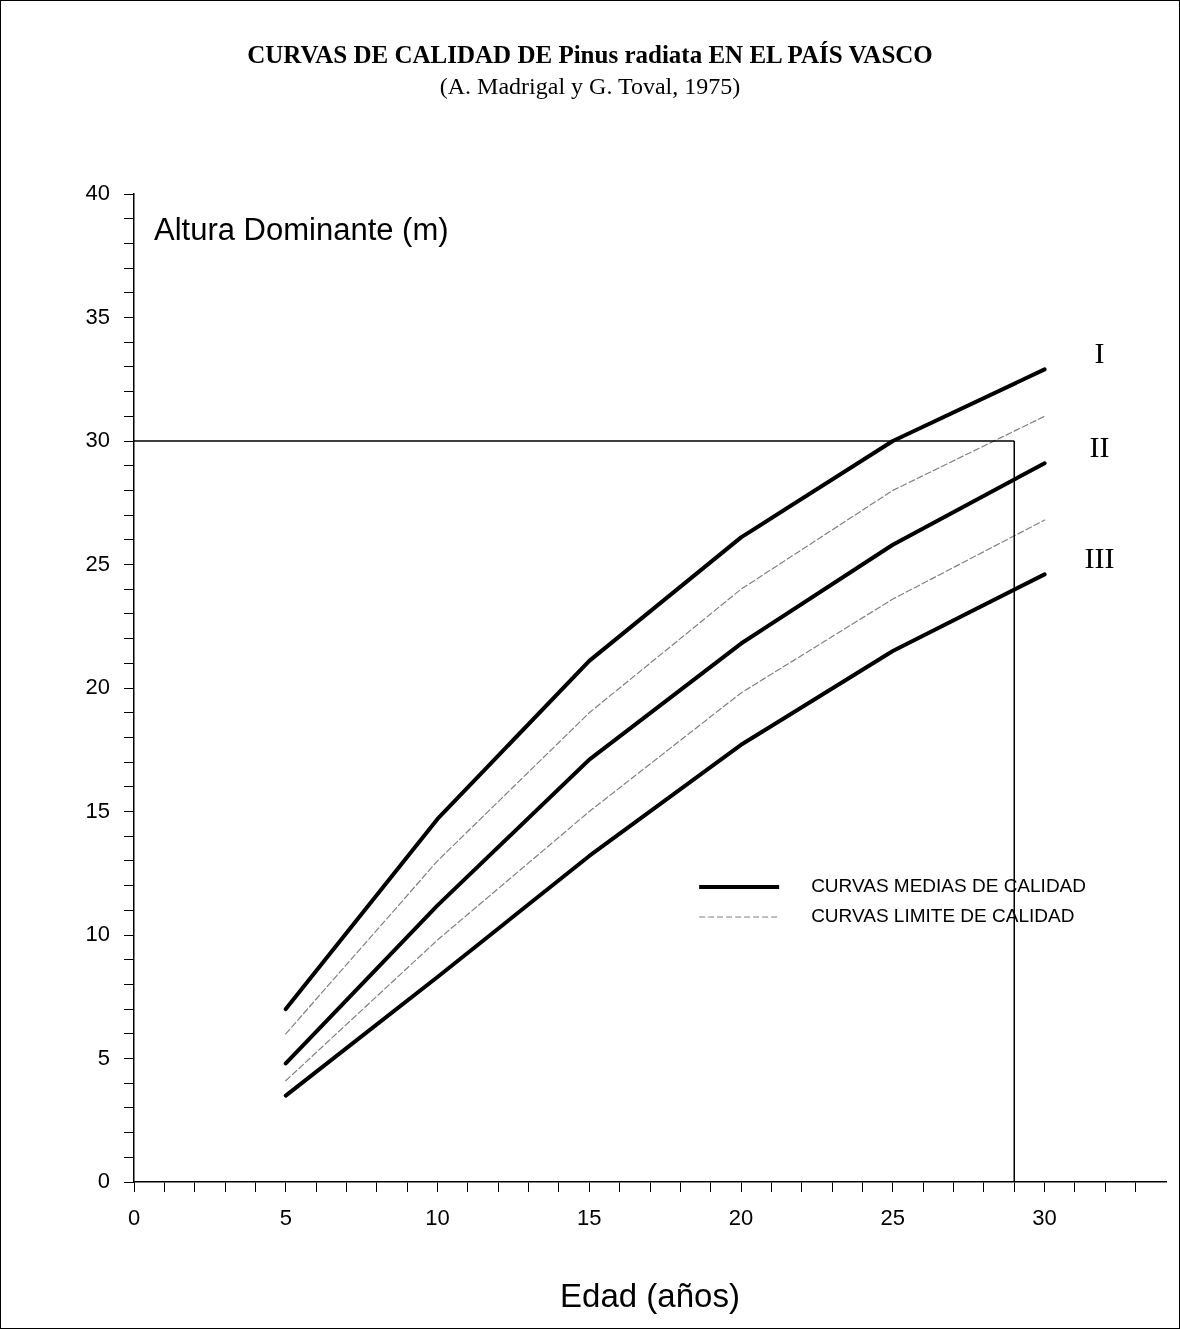  What do you see at coordinates (97, 193) in the screenshot?
I see `y-tick-label: 40` at bounding box center [97, 193].